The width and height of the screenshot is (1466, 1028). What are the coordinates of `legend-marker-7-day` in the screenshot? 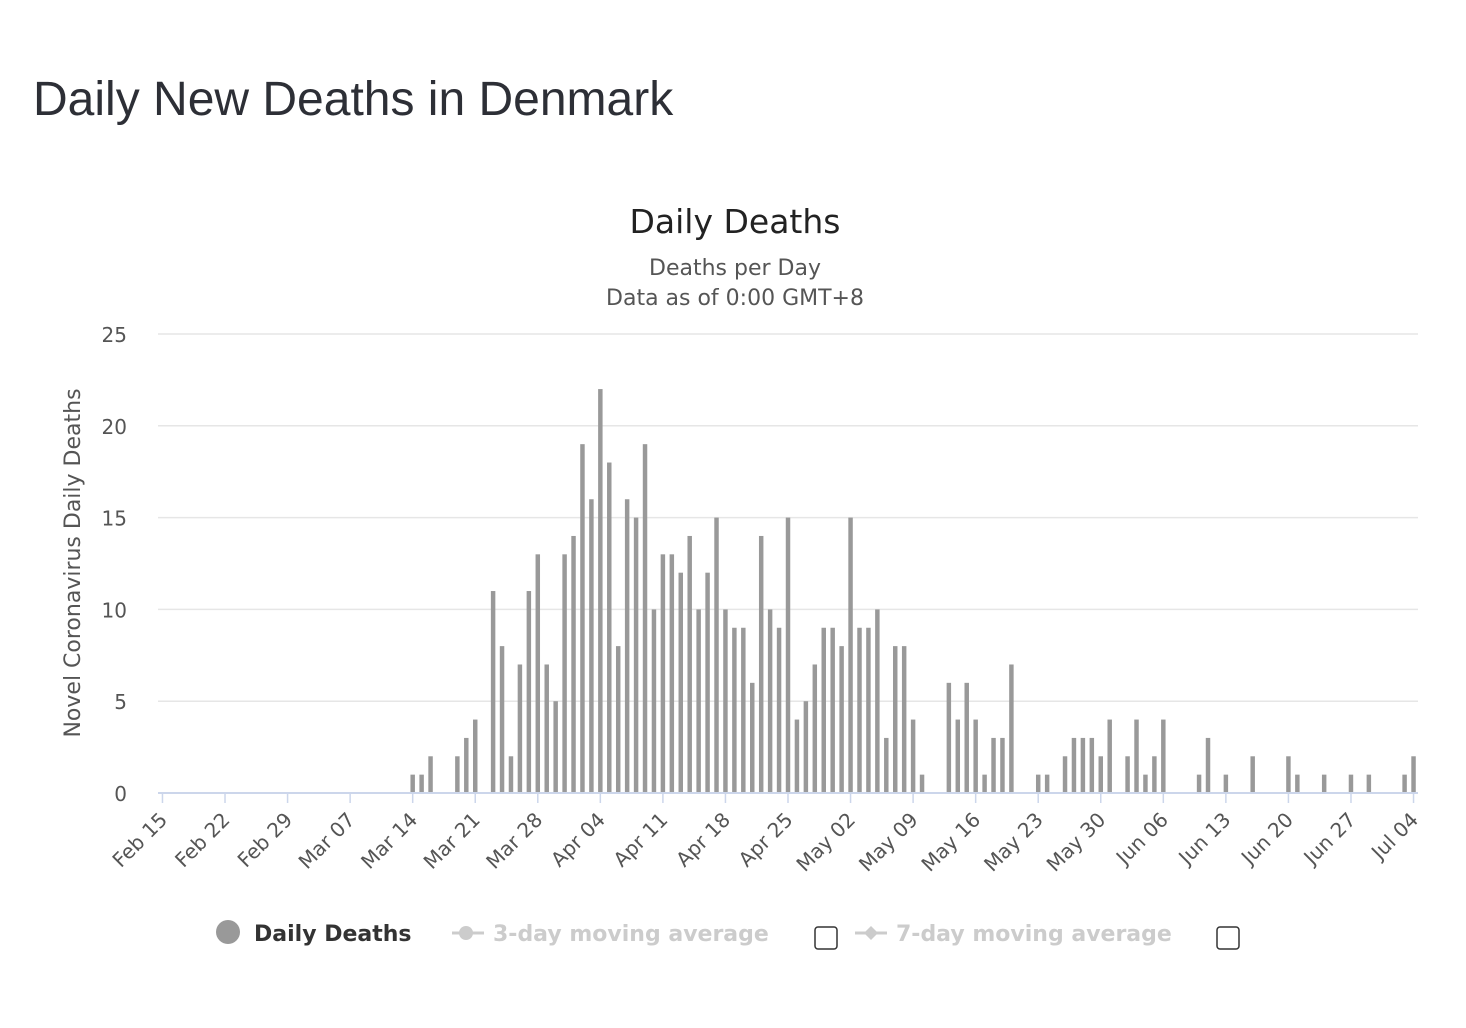 It's located at (871, 933).